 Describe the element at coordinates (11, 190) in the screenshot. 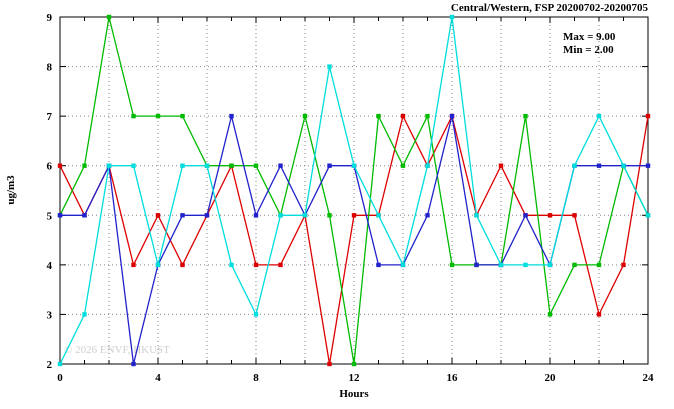

I see `y-axis-label: ug/m3` at that location.